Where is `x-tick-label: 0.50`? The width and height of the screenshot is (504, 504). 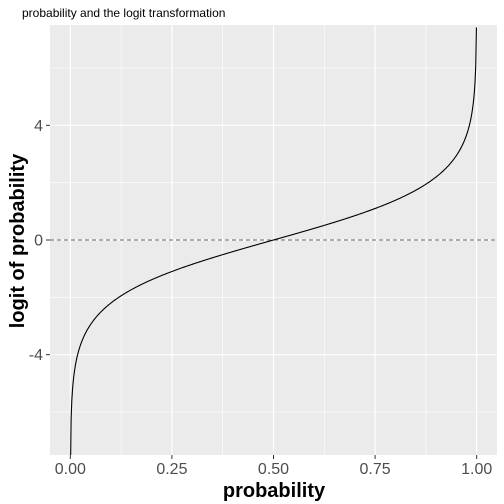 x-tick-label: 0.50 is located at coordinates (273, 469).